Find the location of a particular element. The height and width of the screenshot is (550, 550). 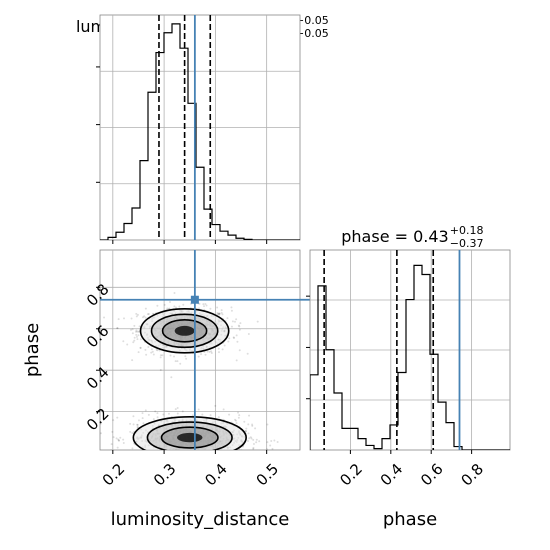

density-core is located at coordinates (184, 330).